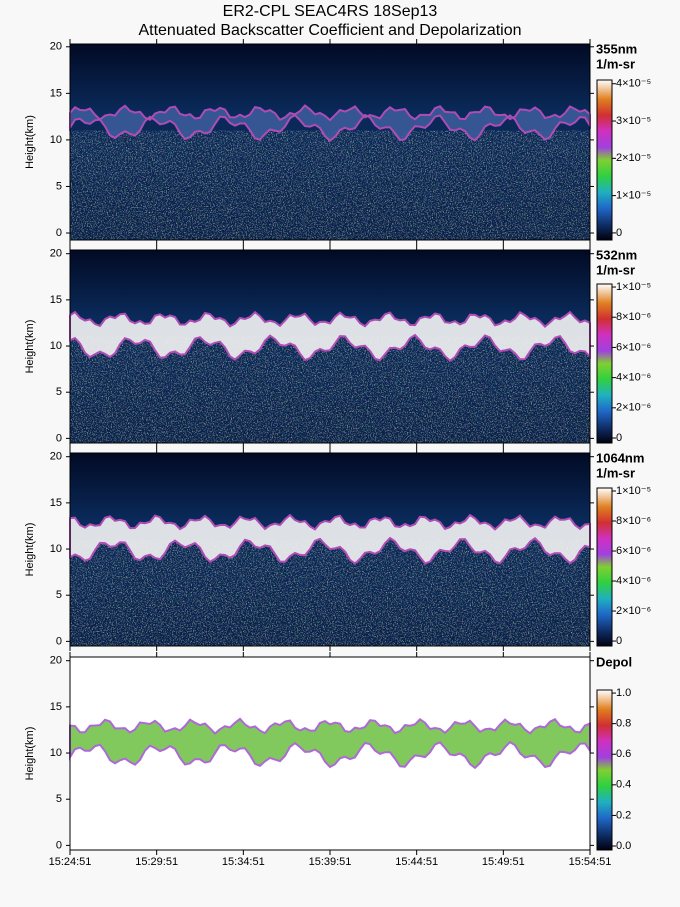  I want to click on colorbar-tick-label: 0.0, so click(623, 846).